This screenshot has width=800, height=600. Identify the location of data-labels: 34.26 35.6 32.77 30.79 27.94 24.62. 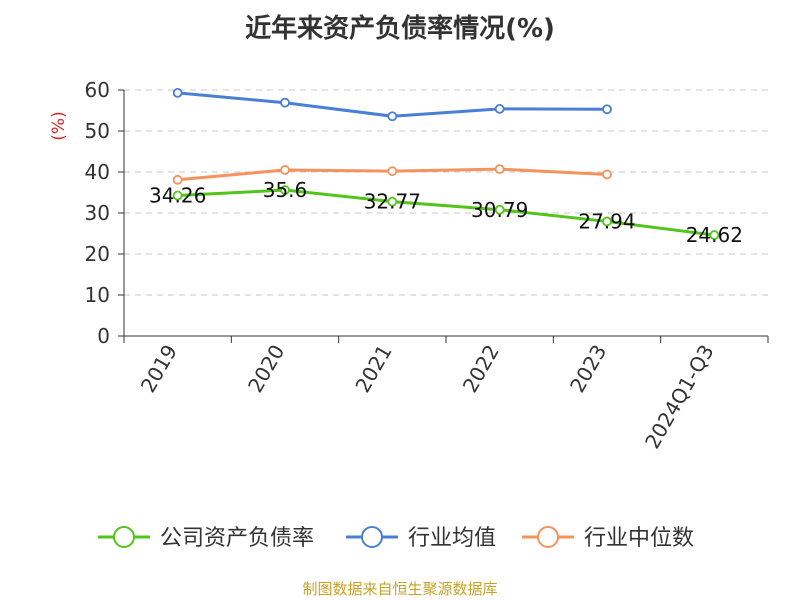
(446, 212).